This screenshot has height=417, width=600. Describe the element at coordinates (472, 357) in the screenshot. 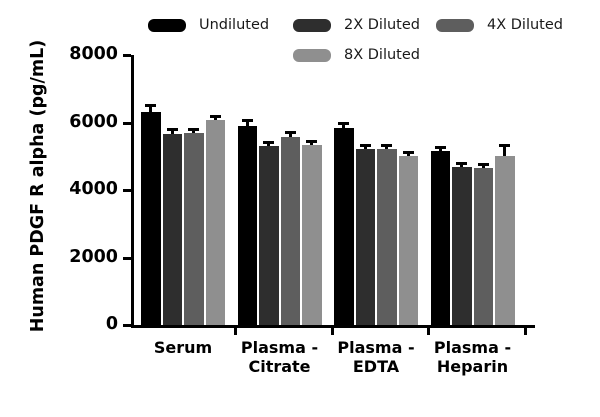

I see `x-axis-category-label: Plasma - Heparin` at that location.